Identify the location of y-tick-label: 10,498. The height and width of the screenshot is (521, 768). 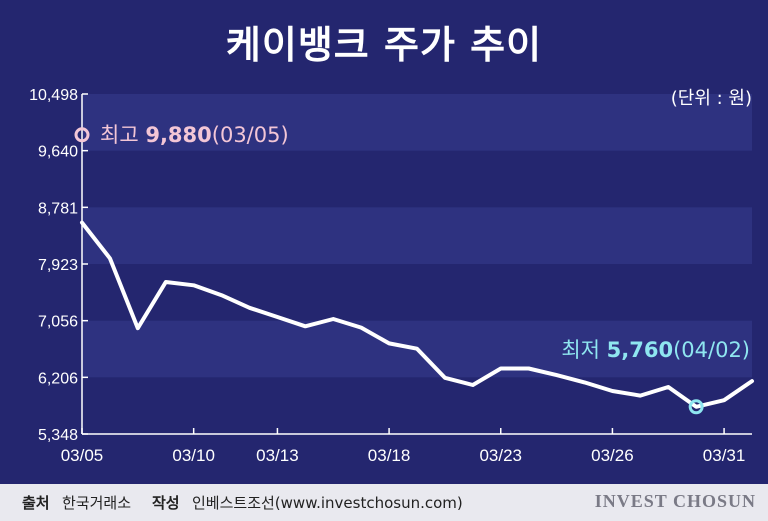
(53, 95).